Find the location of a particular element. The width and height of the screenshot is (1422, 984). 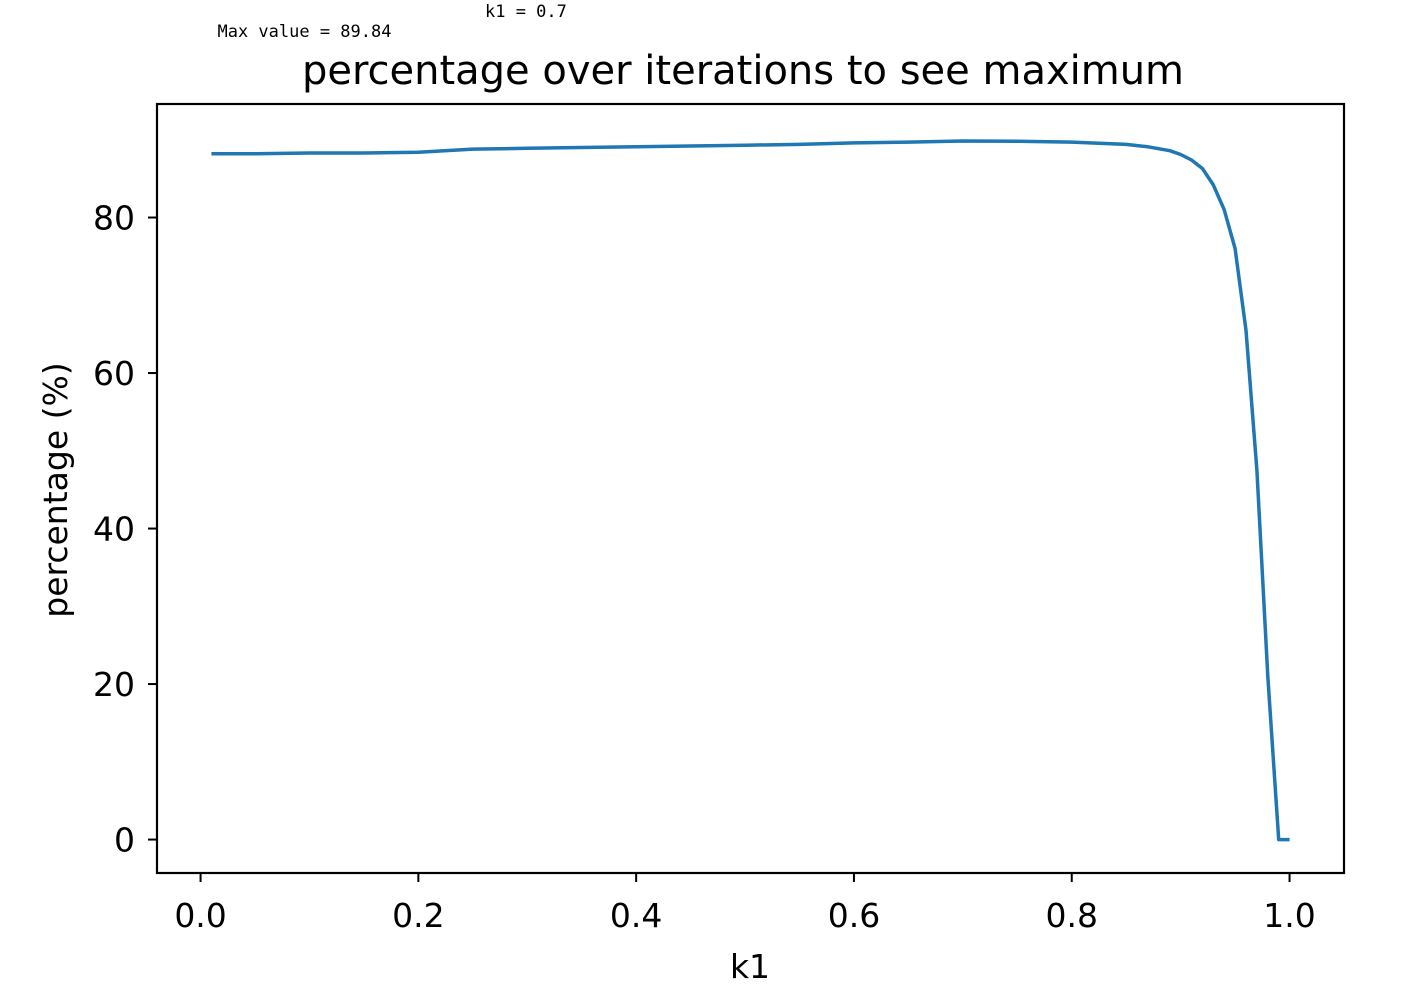

x-tick-label: 0.6 is located at coordinates (854, 915).